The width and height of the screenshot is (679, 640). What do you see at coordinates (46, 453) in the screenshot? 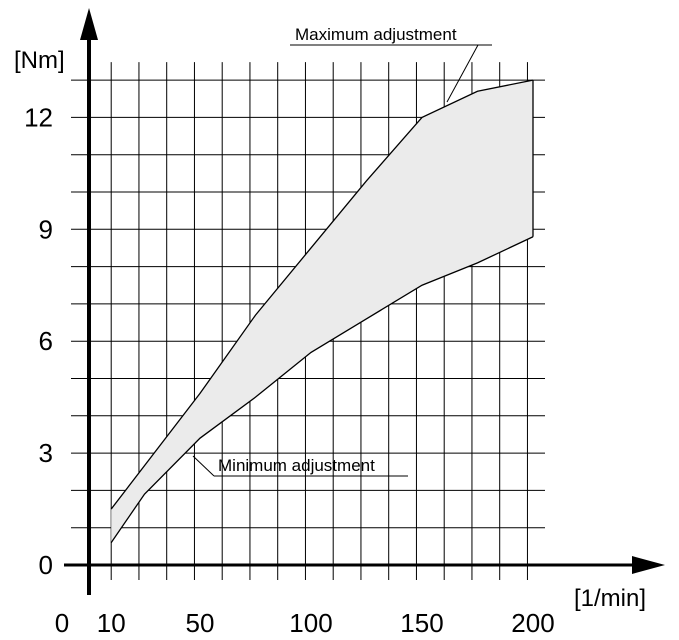
I see `y-tick-label: 3` at bounding box center [46, 453].